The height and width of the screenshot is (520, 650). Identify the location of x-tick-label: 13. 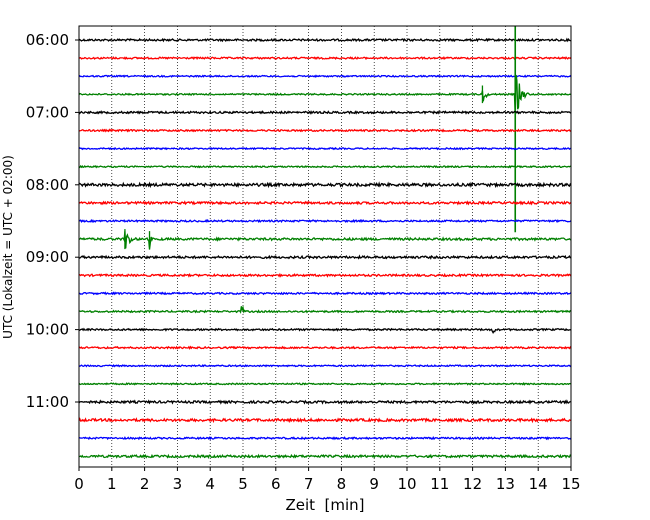
(505, 484).